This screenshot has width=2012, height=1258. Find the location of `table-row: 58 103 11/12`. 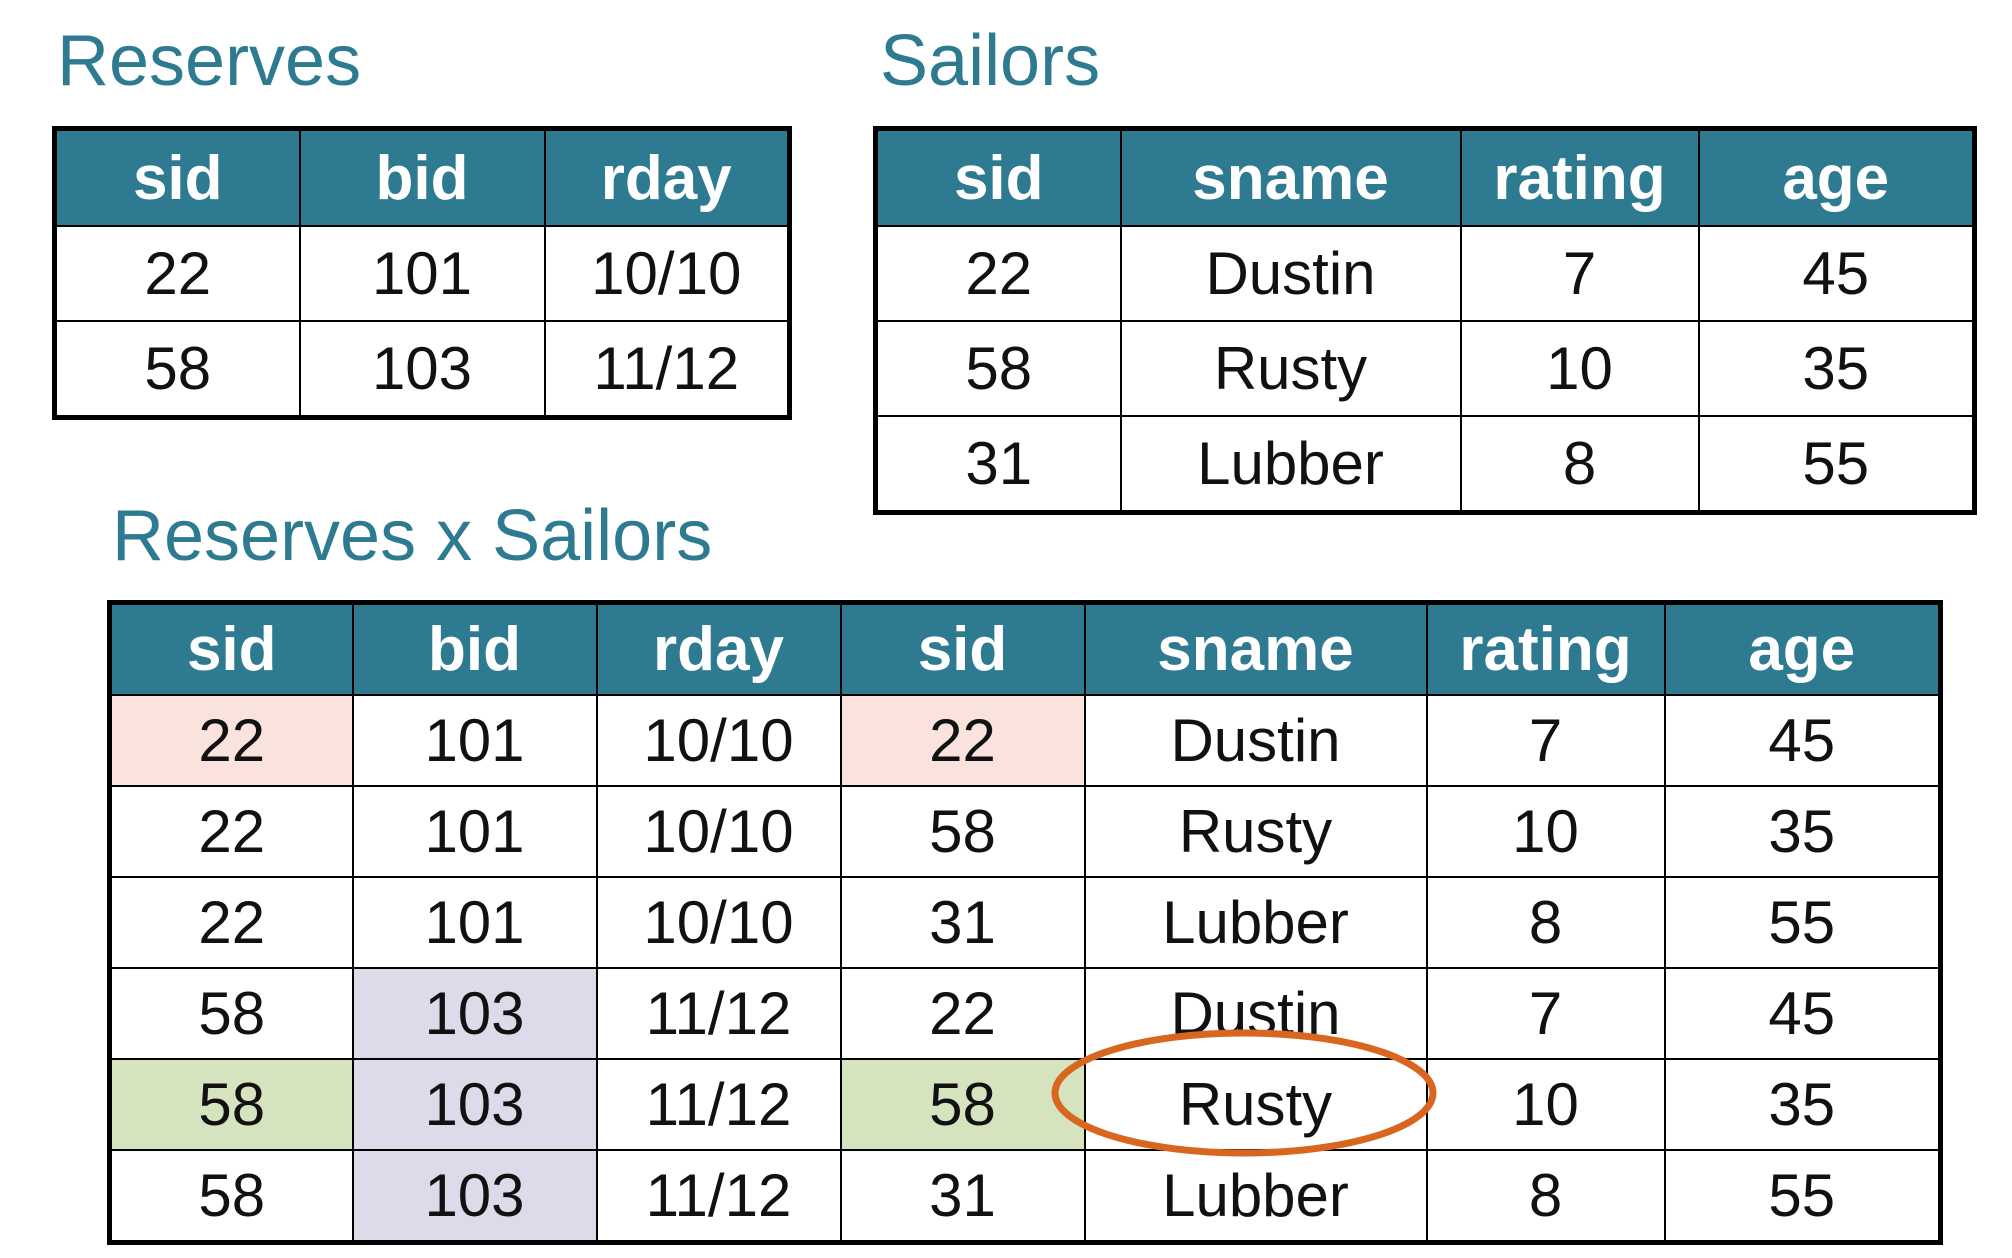

table-row: 58 103 11/12 is located at coordinates (422, 369).